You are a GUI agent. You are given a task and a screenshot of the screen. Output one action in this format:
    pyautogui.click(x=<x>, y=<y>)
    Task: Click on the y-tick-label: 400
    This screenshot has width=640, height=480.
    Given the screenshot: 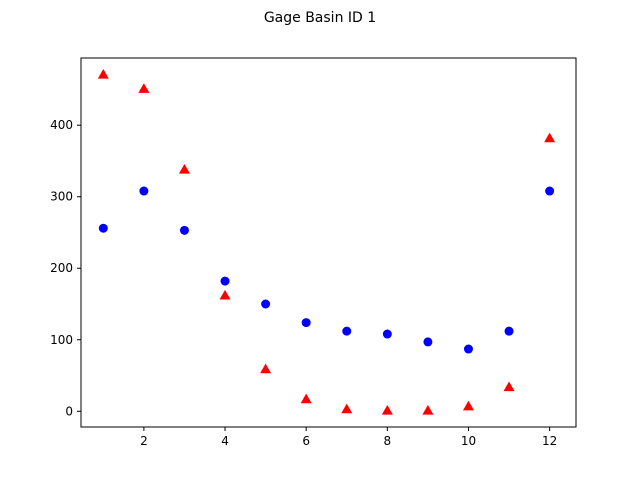 What is the action you would take?
    pyautogui.click(x=61, y=125)
    